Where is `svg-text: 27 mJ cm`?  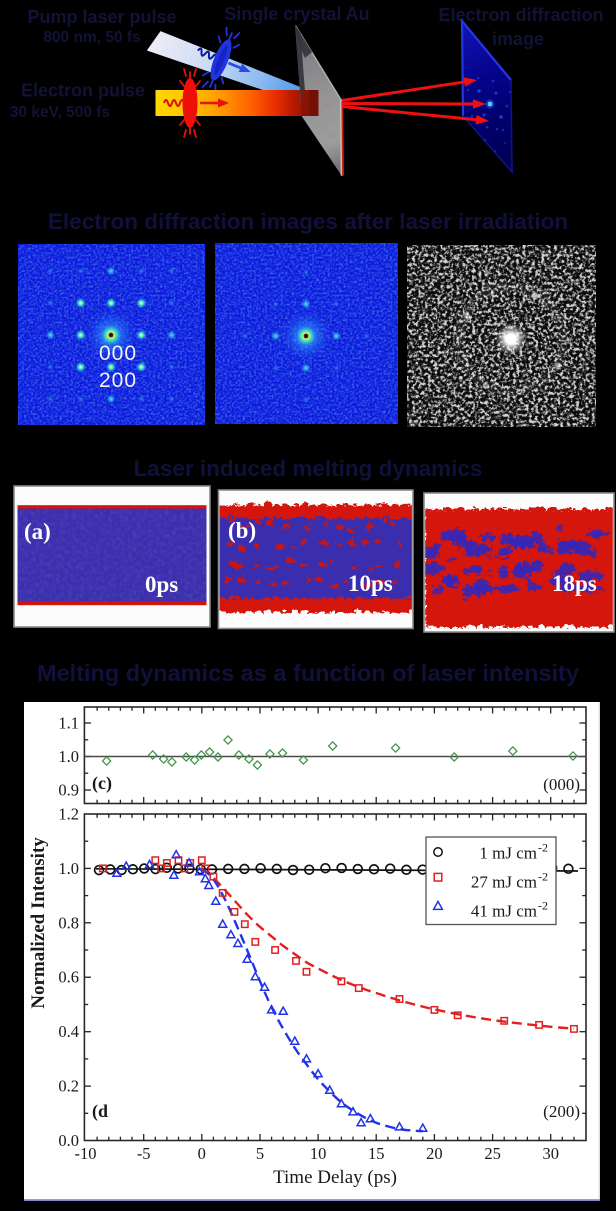 svg-text: 27 mJ cm is located at coordinates (504, 882).